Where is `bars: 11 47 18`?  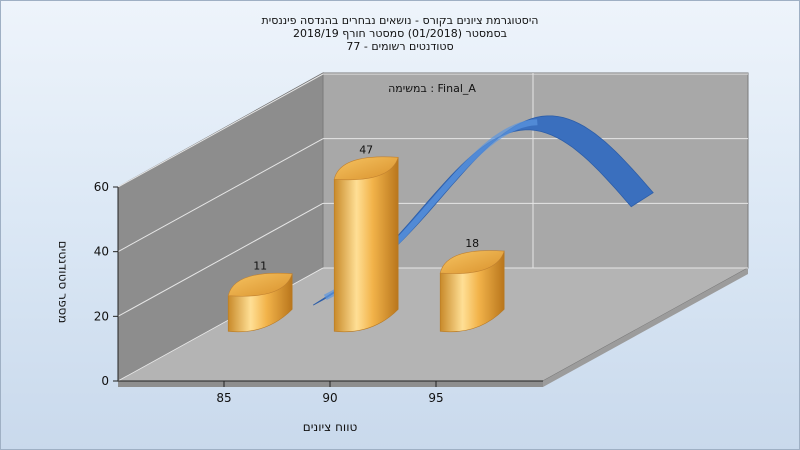
bars: 11 47 18 is located at coordinates (366, 238).